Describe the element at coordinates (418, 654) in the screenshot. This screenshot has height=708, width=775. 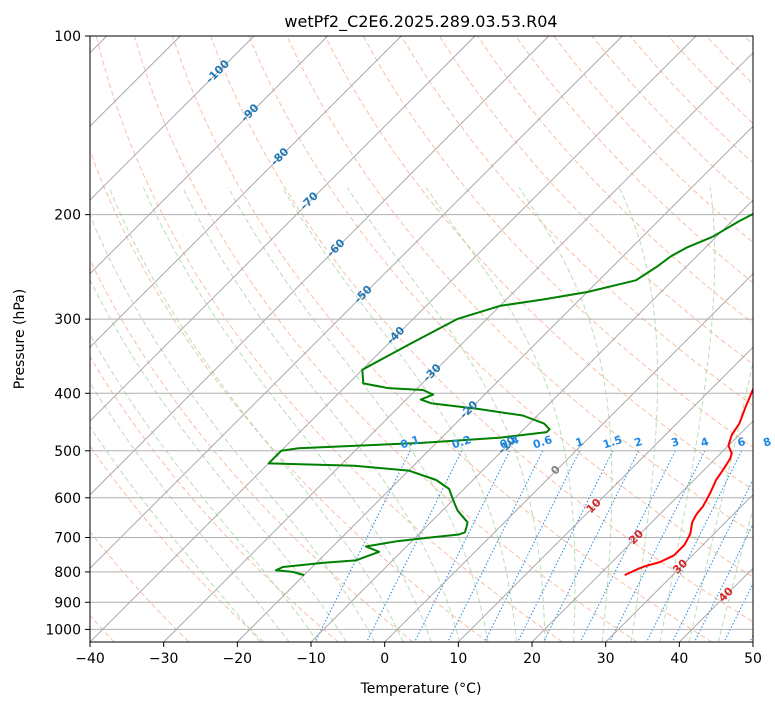
I see `x-axis-ticks: −40 −30 −20 −10 0 10 20 30 40 50` at that location.